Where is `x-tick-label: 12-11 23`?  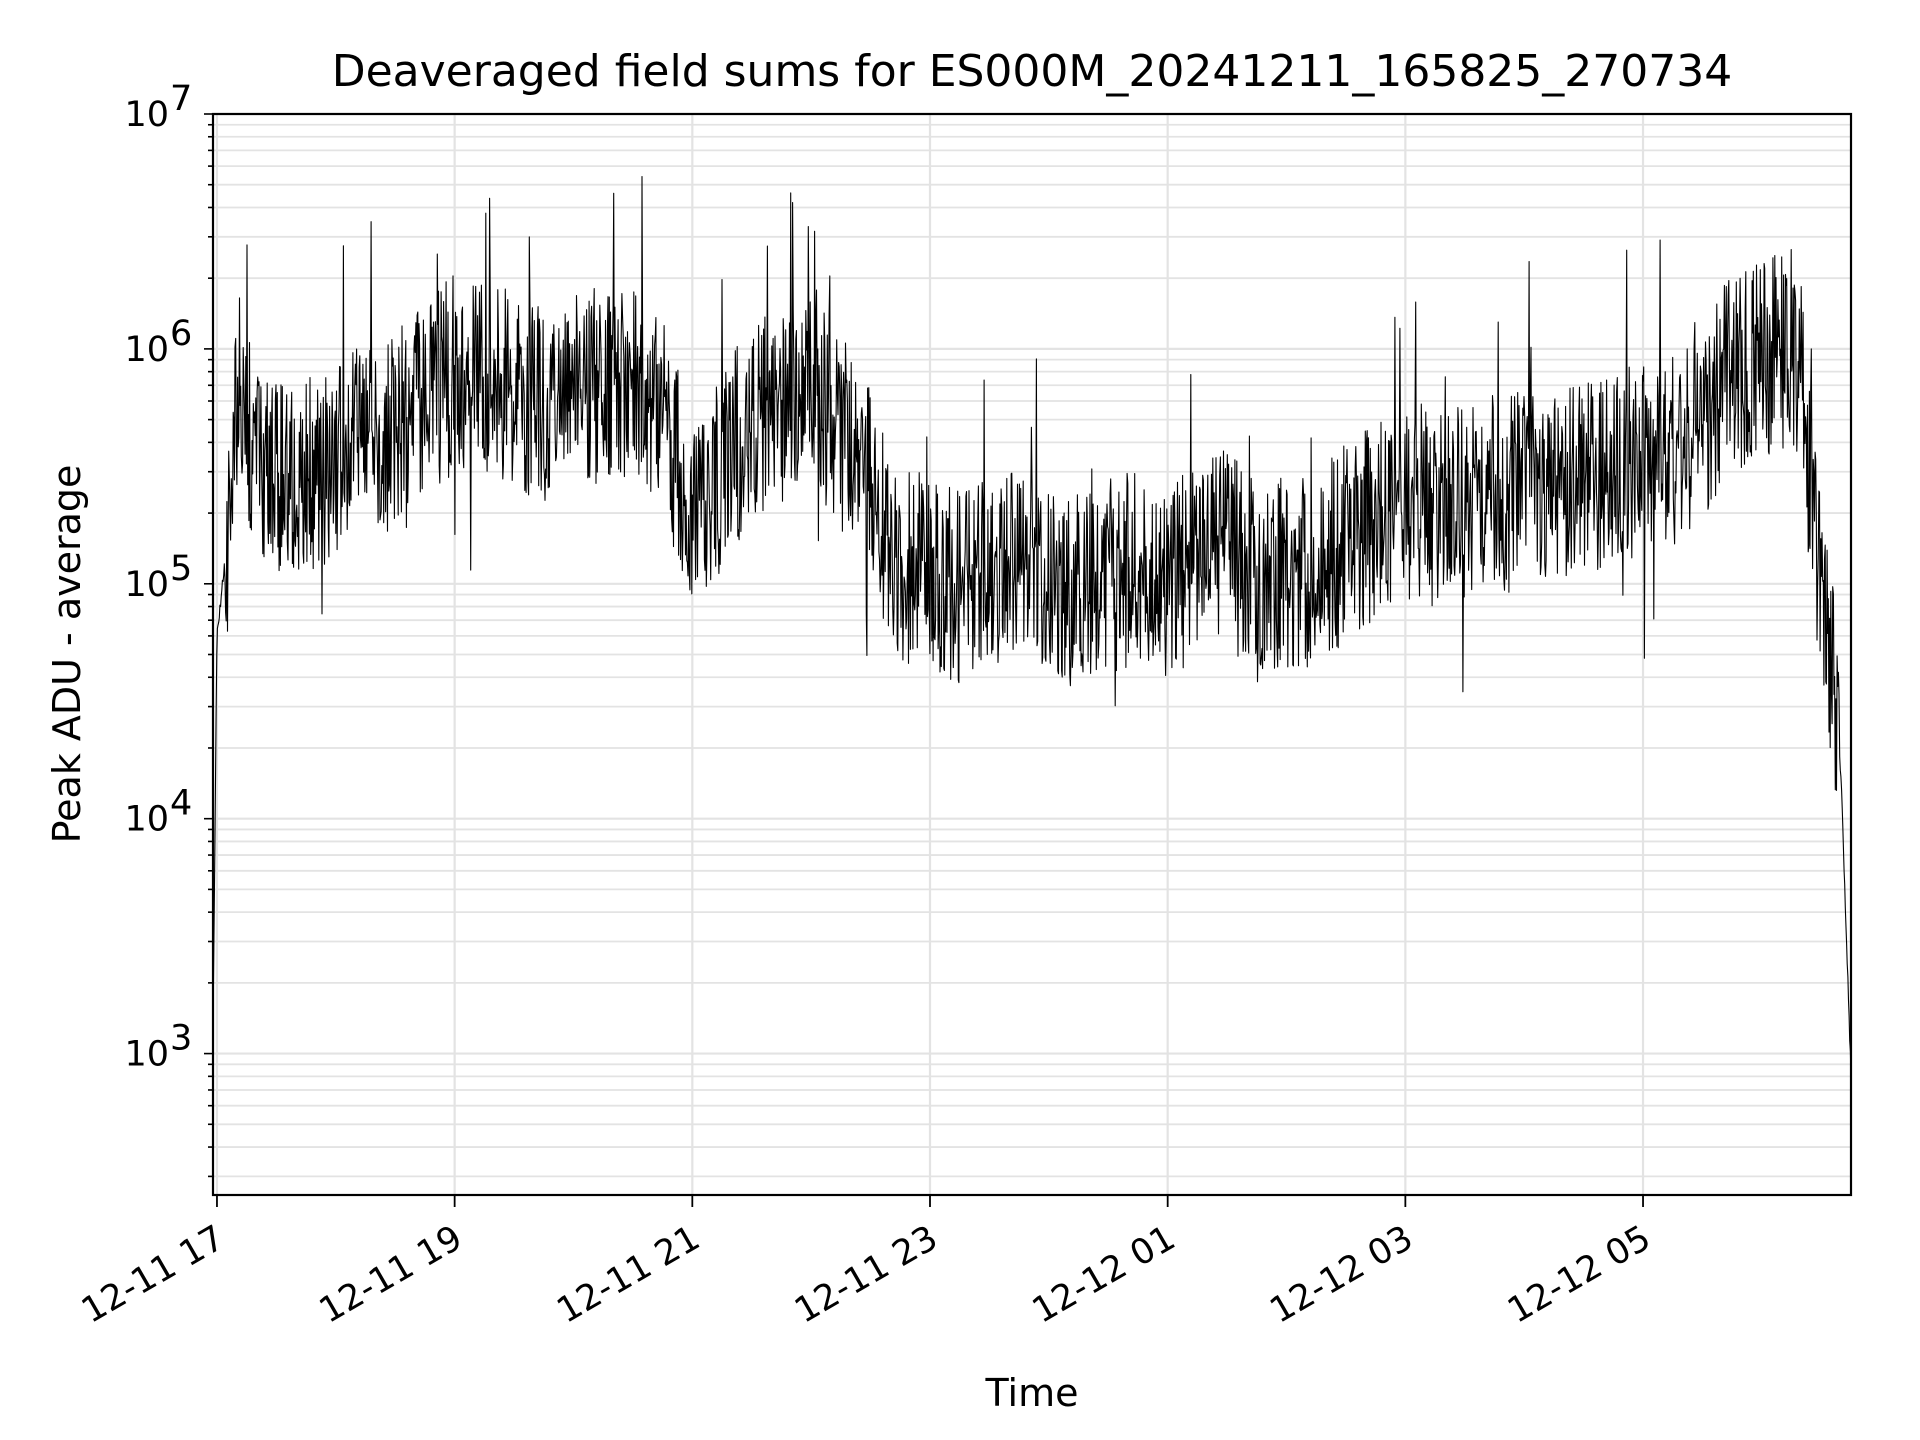
x-tick-label: 12-11 23 is located at coordinates (866, 1274).